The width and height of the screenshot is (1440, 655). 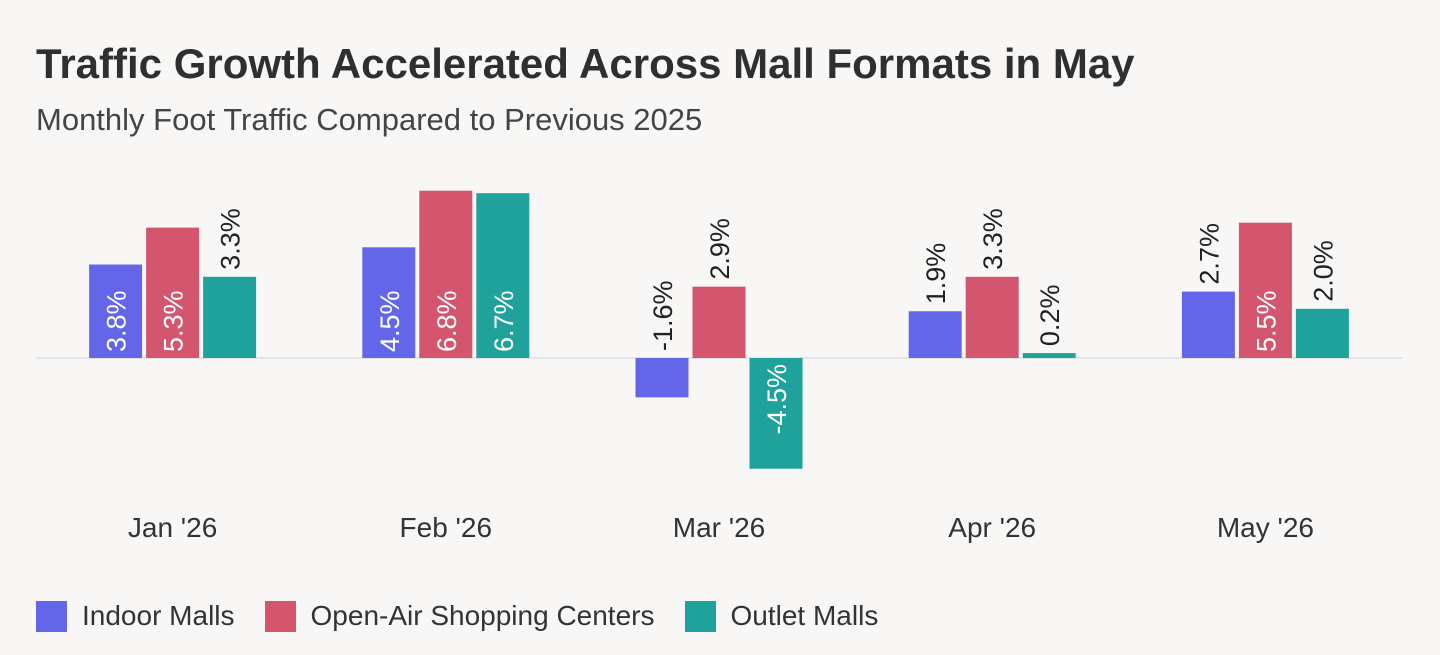 What do you see at coordinates (390, 321) in the screenshot?
I see `data-label: 4.5%` at bounding box center [390, 321].